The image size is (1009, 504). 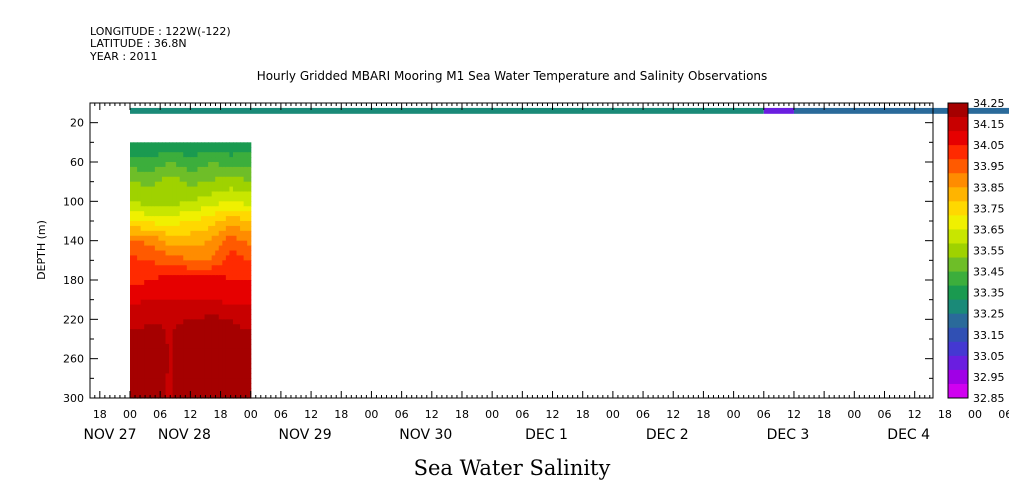 What do you see at coordinates (778, 110) in the screenshot?
I see `surface-band-segment` at bounding box center [778, 110].